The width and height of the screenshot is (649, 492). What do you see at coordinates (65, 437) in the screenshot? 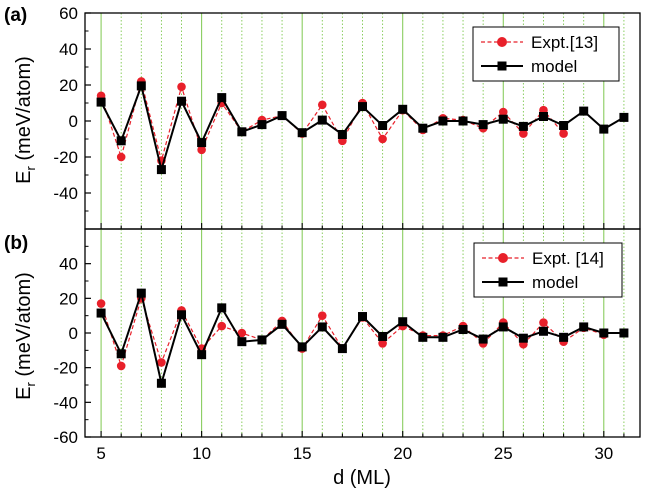
I see `y-tick-label: -60` at bounding box center [65, 437].